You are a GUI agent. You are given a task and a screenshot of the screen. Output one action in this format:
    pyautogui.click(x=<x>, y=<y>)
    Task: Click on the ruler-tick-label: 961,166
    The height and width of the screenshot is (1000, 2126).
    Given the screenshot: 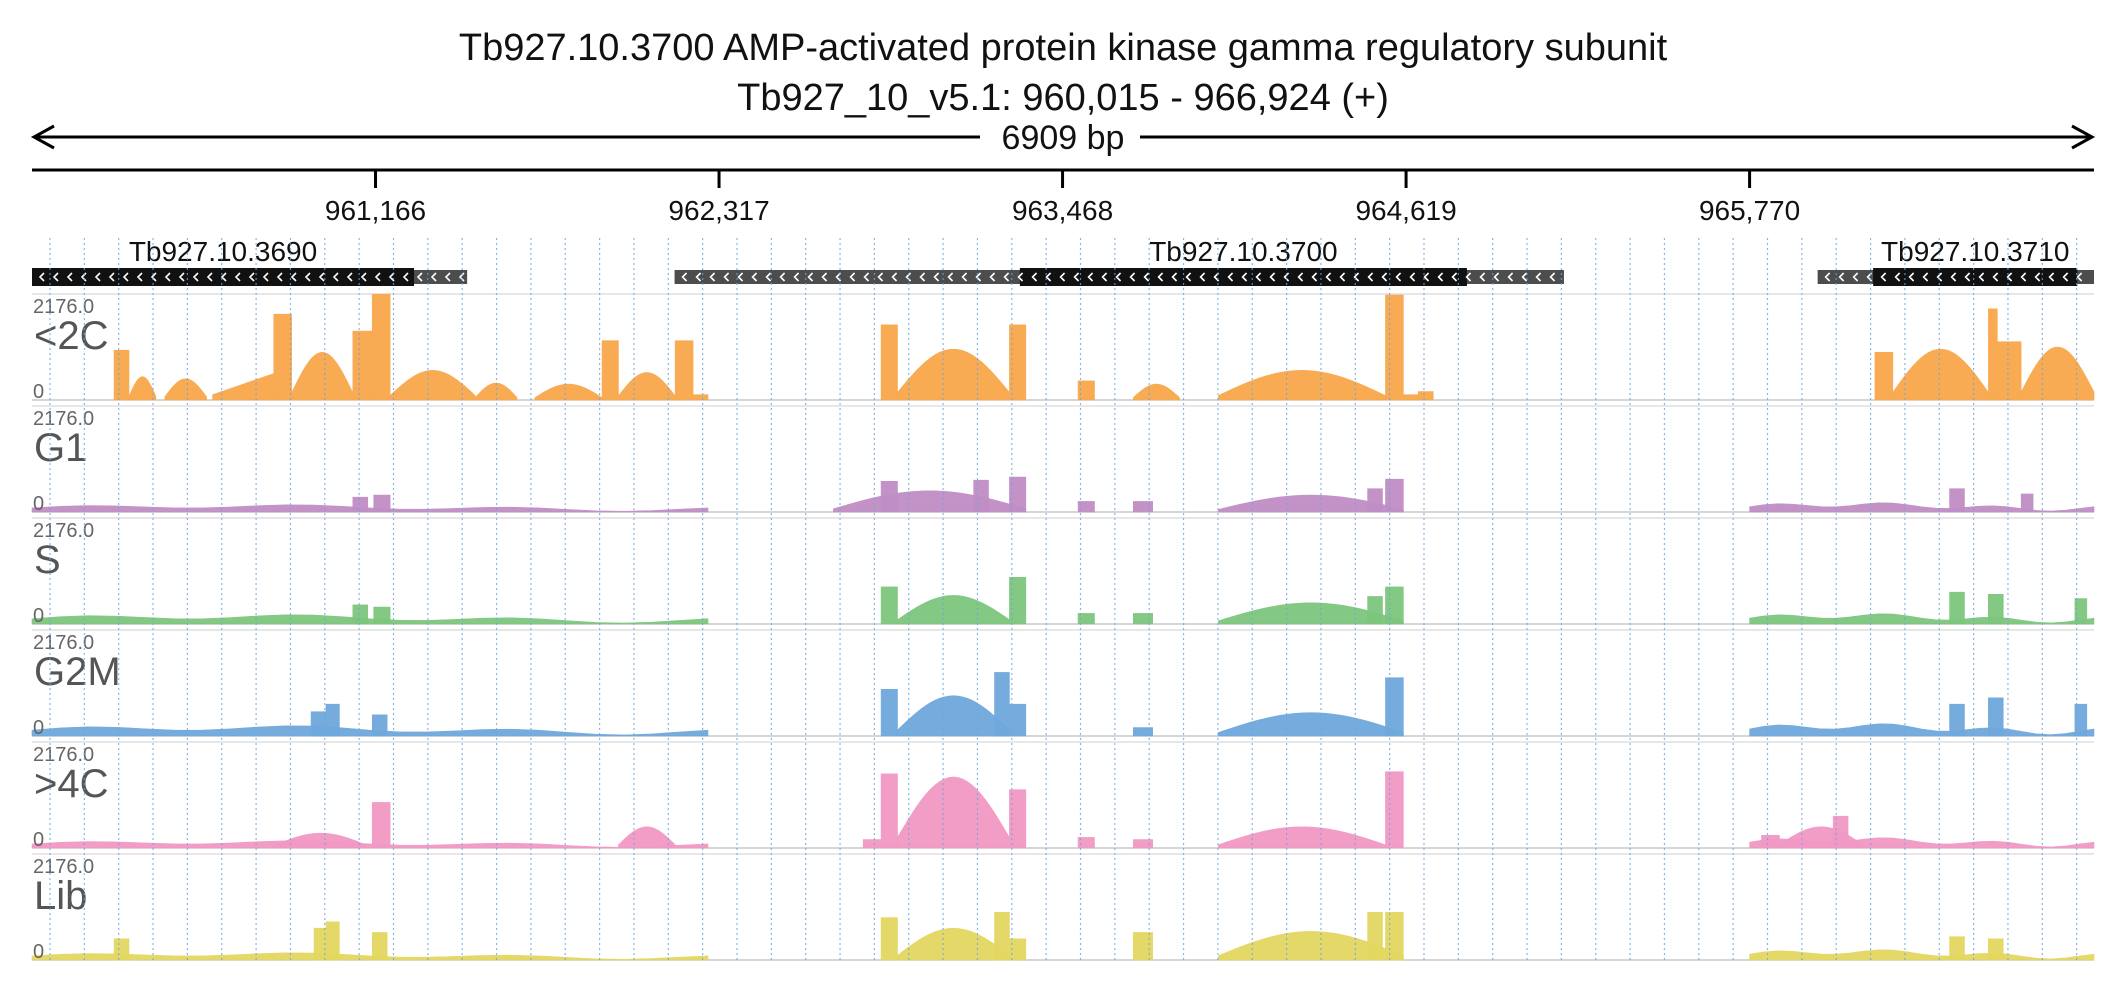 What is the action you would take?
    pyautogui.click(x=375, y=210)
    